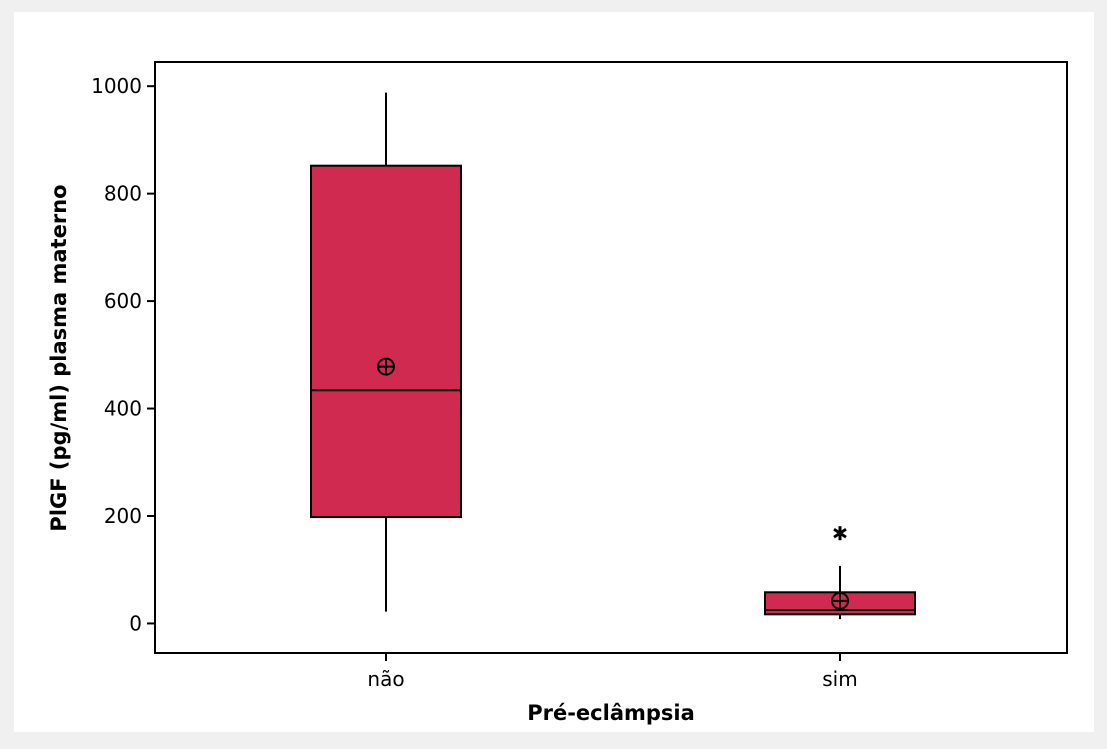 The height and width of the screenshot is (749, 1107). I want to click on y-axis-title: PlGF (pg/ml) plasma materno, so click(59, 357).